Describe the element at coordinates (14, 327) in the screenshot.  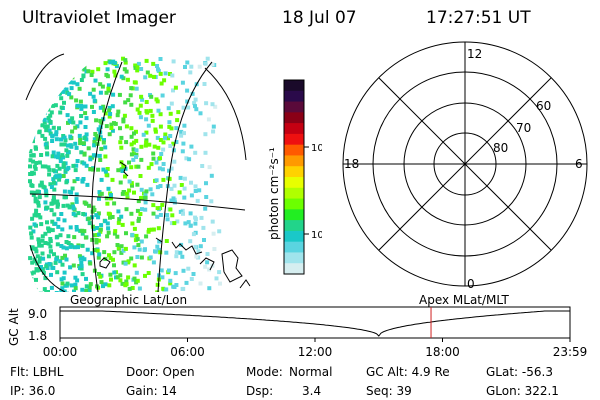
I see `y-axis-label: GC Alt` at that location.